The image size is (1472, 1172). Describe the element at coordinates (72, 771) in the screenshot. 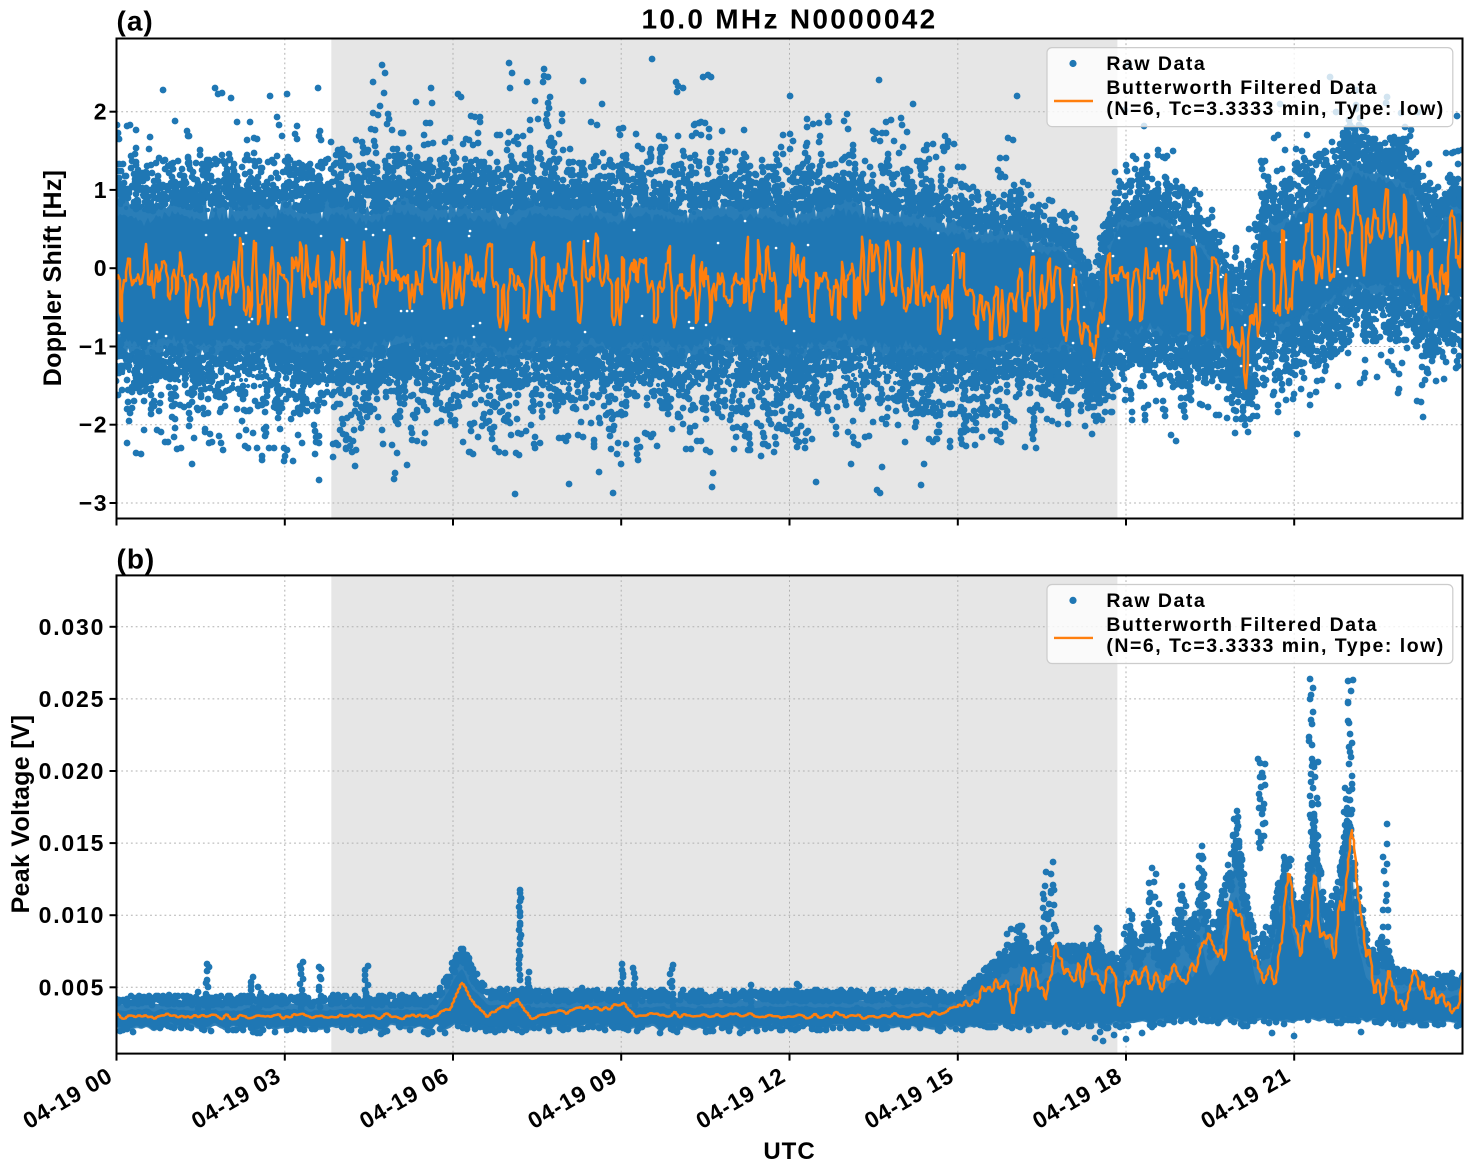

I see `svg-text: 0.020` at that location.